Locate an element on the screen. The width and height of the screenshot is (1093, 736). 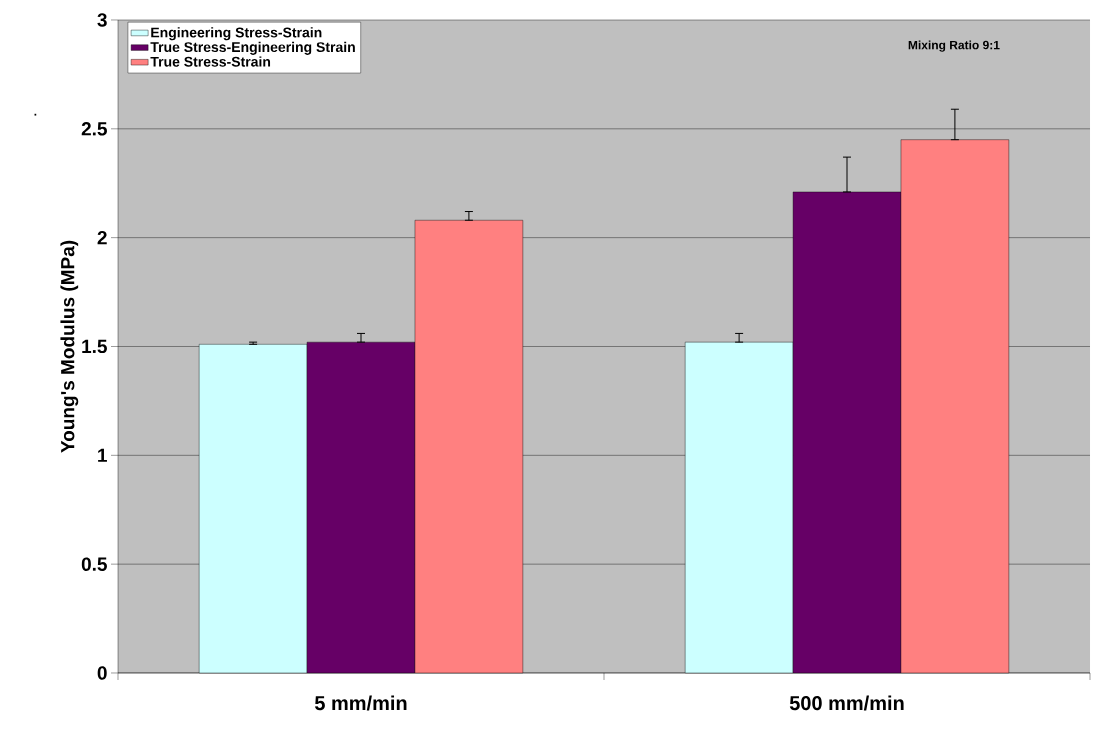
legend-label: True Stress-Engineering Strain is located at coordinates (252, 48).